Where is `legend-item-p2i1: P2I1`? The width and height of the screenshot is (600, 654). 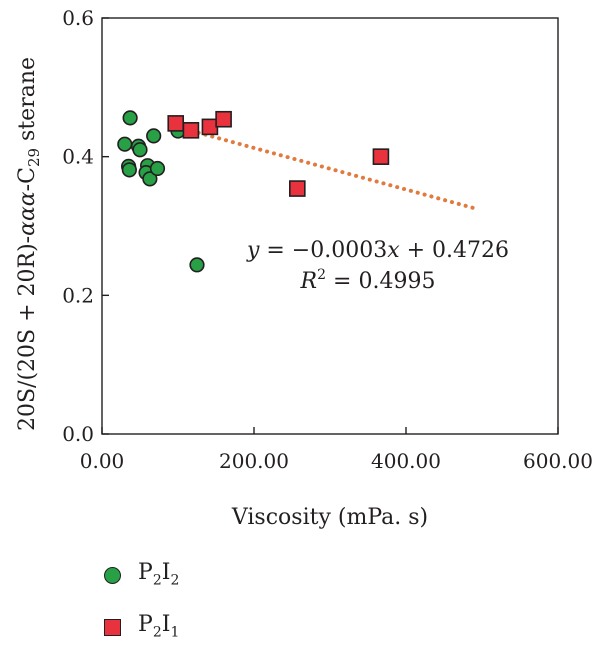 legend-item-p2i1: P2I1 is located at coordinates (180, 627).